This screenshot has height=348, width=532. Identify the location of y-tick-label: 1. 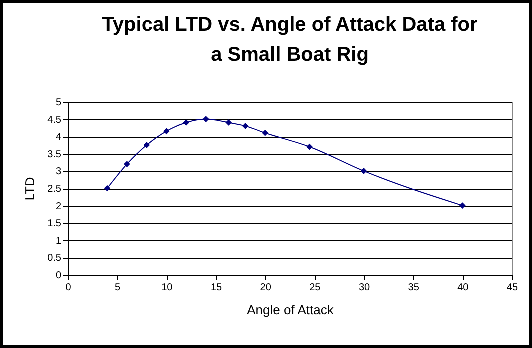
(59, 241).